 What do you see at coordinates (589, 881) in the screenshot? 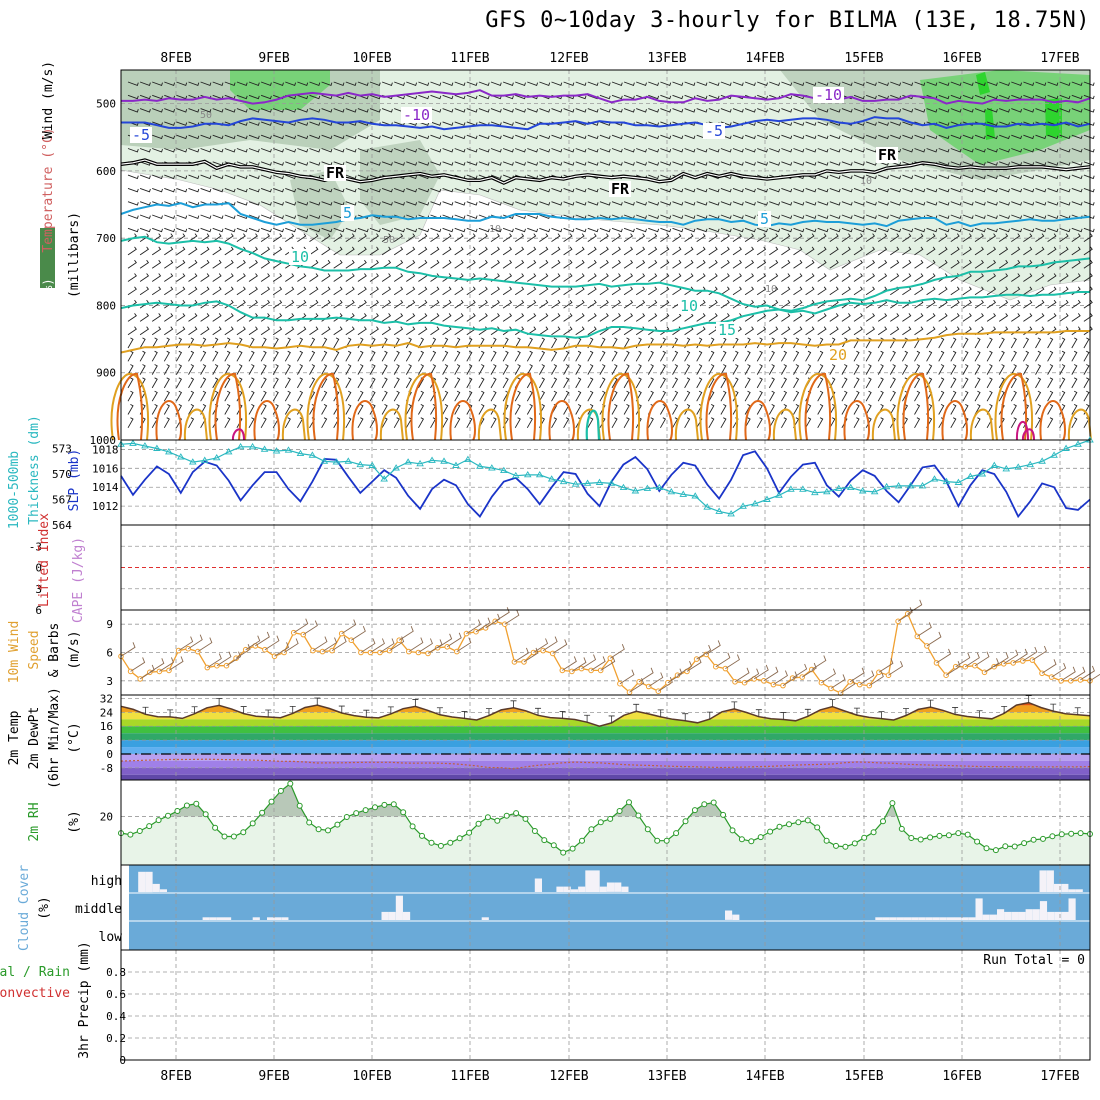
I see `cloud-bar-high` at bounding box center [589, 881].